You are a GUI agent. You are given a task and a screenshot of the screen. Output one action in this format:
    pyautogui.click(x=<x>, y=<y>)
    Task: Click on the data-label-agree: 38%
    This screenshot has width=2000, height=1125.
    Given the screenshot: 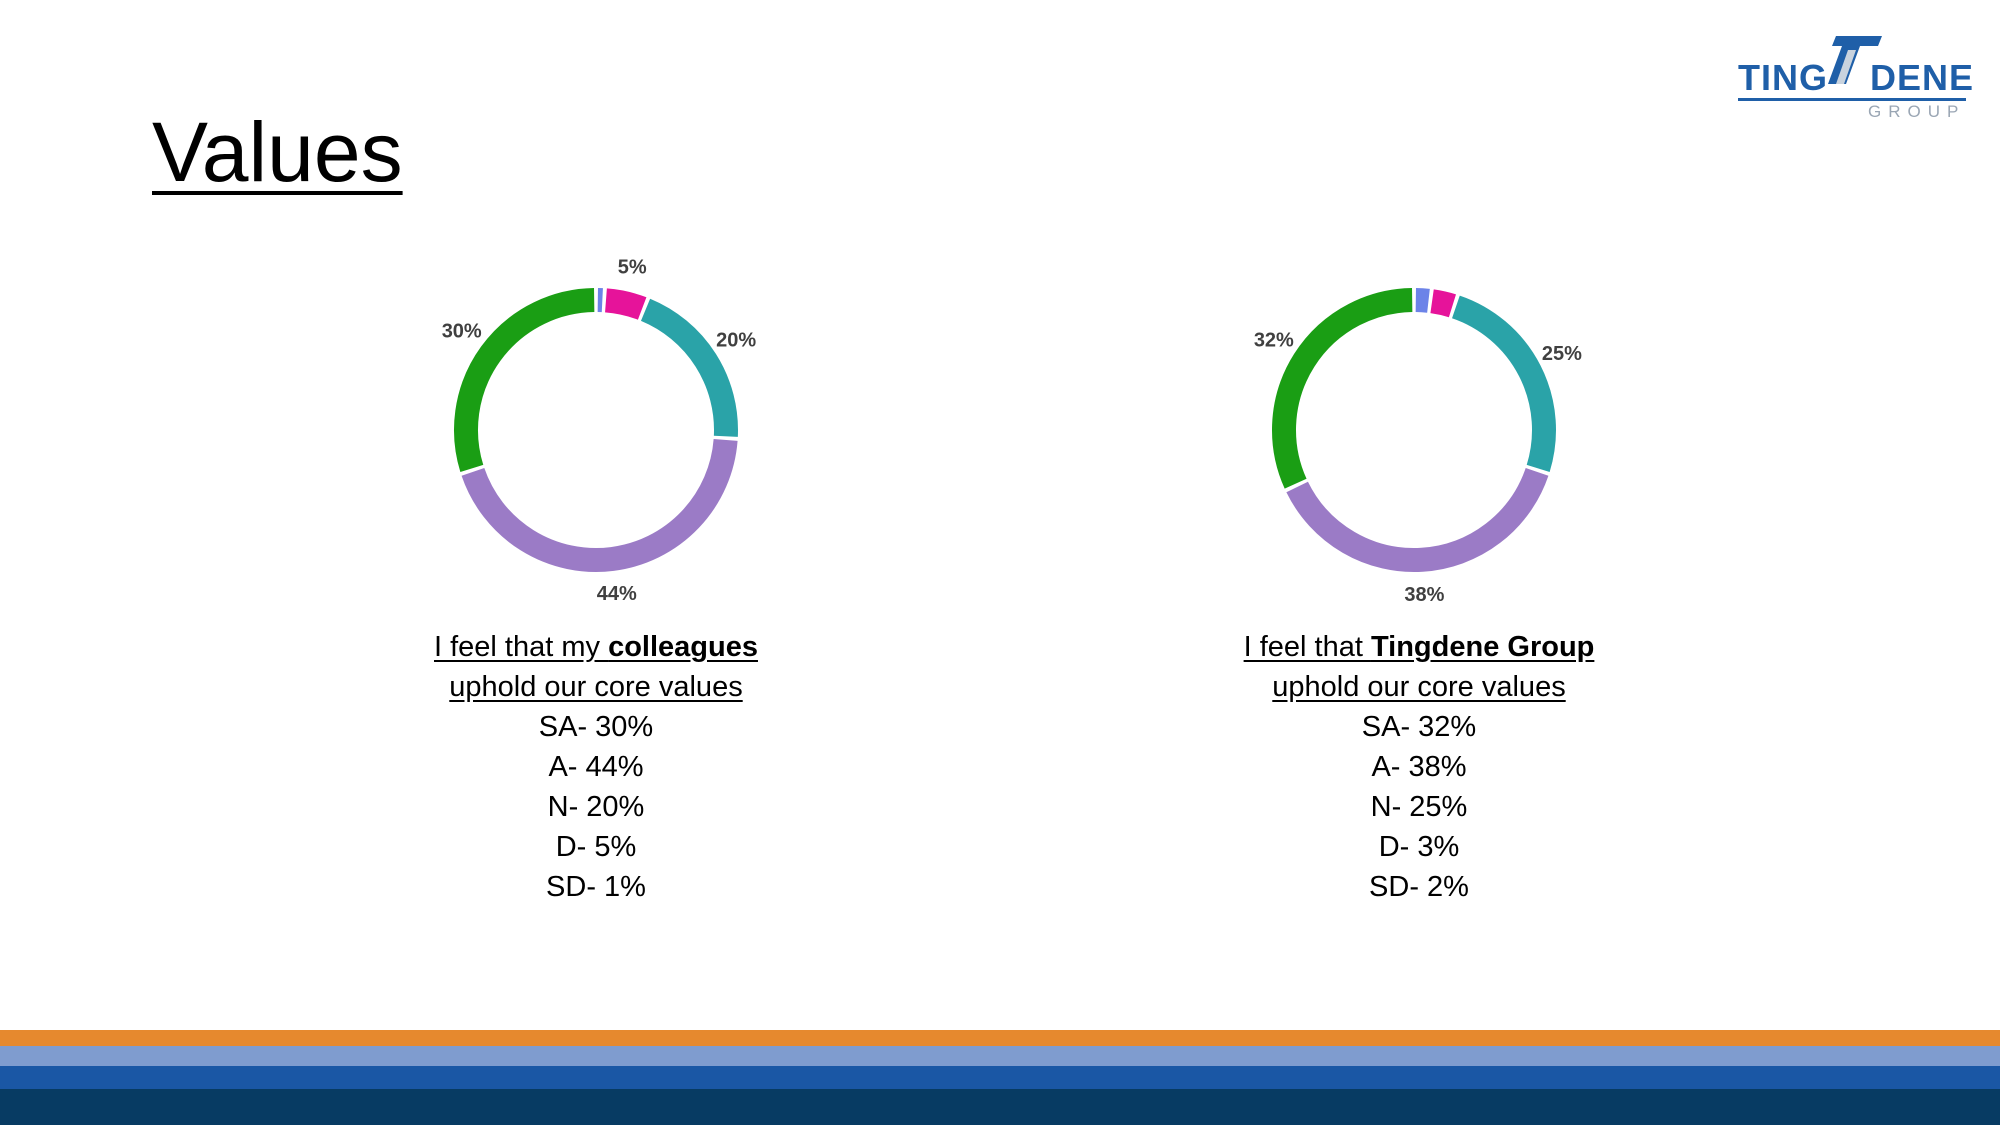 What is the action you would take?
    pyautogui.click(x=1424, y=595)
    